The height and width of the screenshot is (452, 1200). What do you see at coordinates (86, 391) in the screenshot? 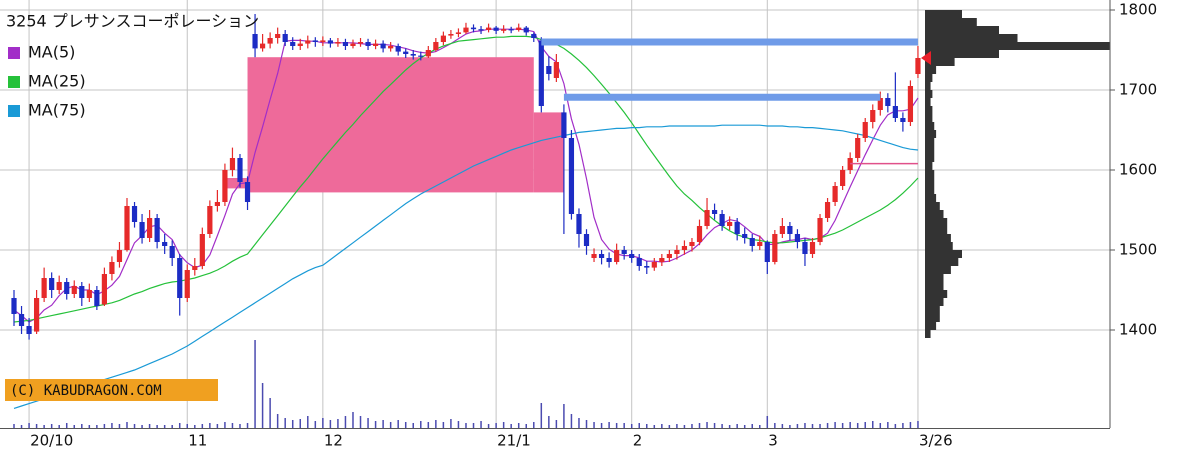
I see `watermark-text: (C) KABUDRAGON.COM` at bounding box center [86, 391].